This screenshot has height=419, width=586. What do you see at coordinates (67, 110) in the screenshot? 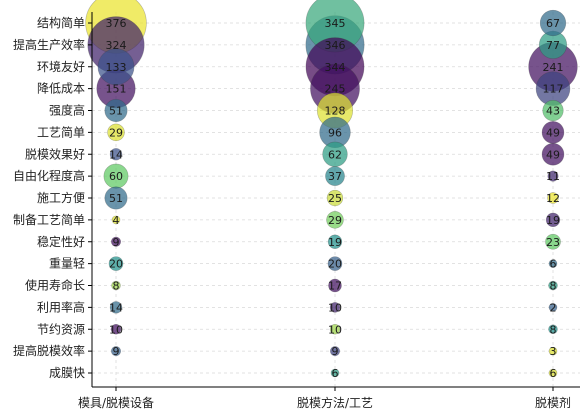
I see `y-tick-label: 强度高` at bounding box center [67, 110].